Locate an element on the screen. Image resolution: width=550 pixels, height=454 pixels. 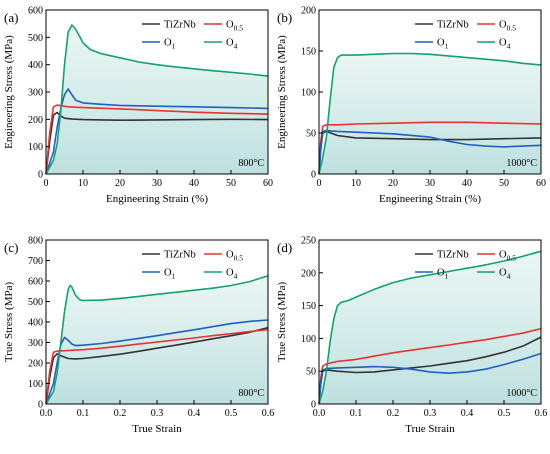
y-axis-title: Engineering Stress (MPa) is located at coordinates (282, 92).